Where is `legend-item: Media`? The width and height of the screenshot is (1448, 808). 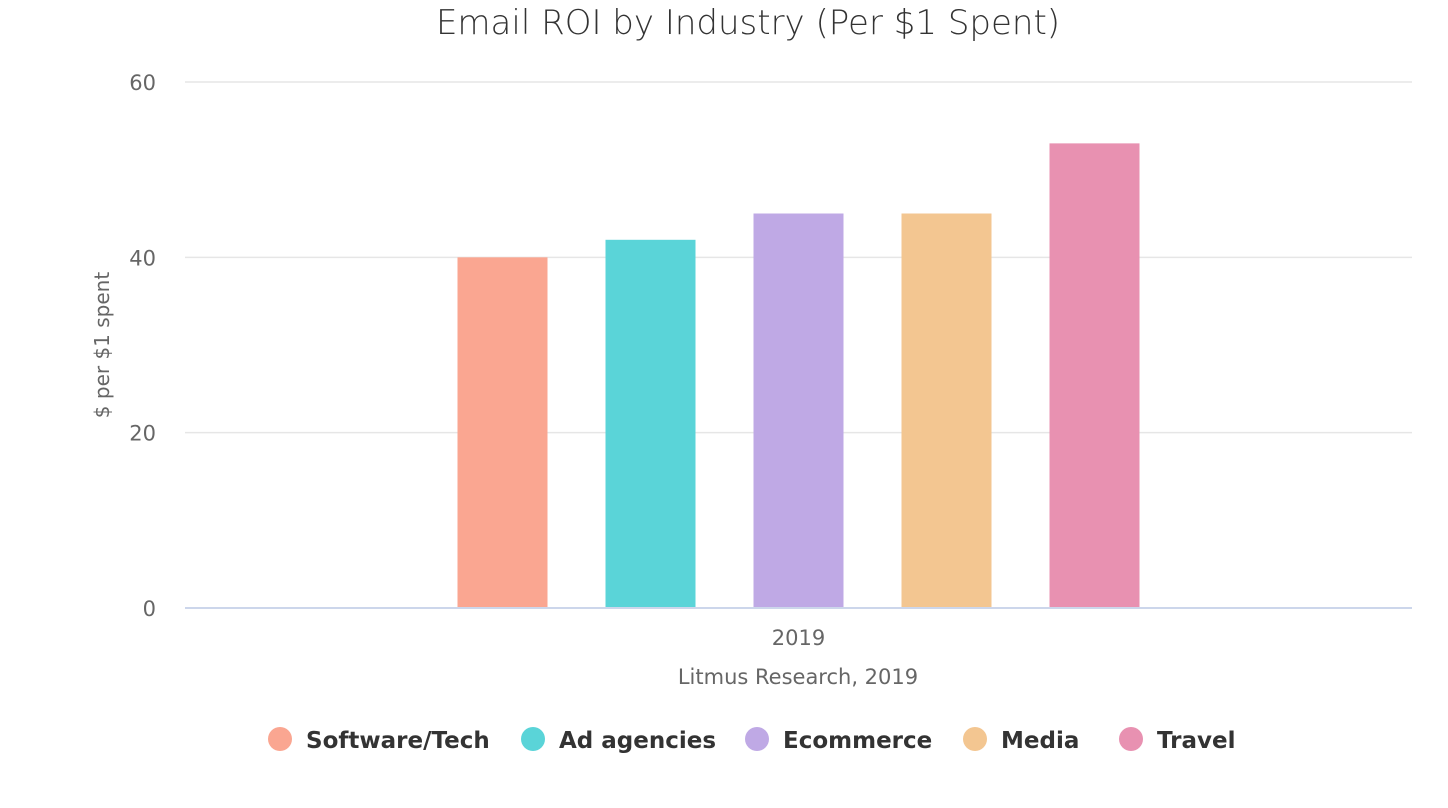 legend-item: Media is located at coordinates (1021, 740).